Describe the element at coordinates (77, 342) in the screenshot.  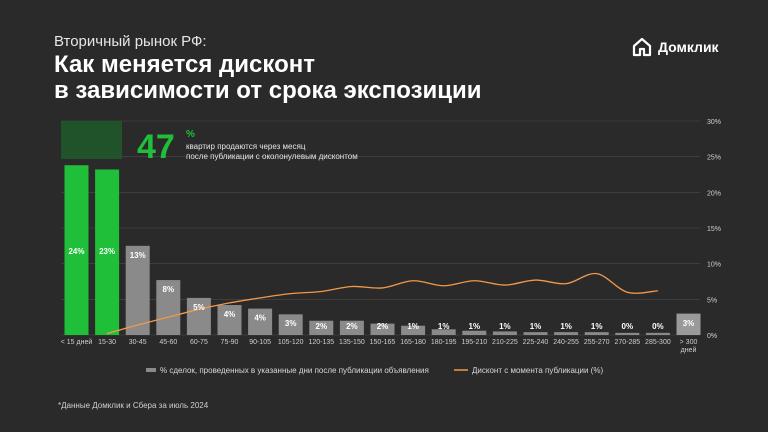
I see `x-tick-label: < 15 дней` at that location.